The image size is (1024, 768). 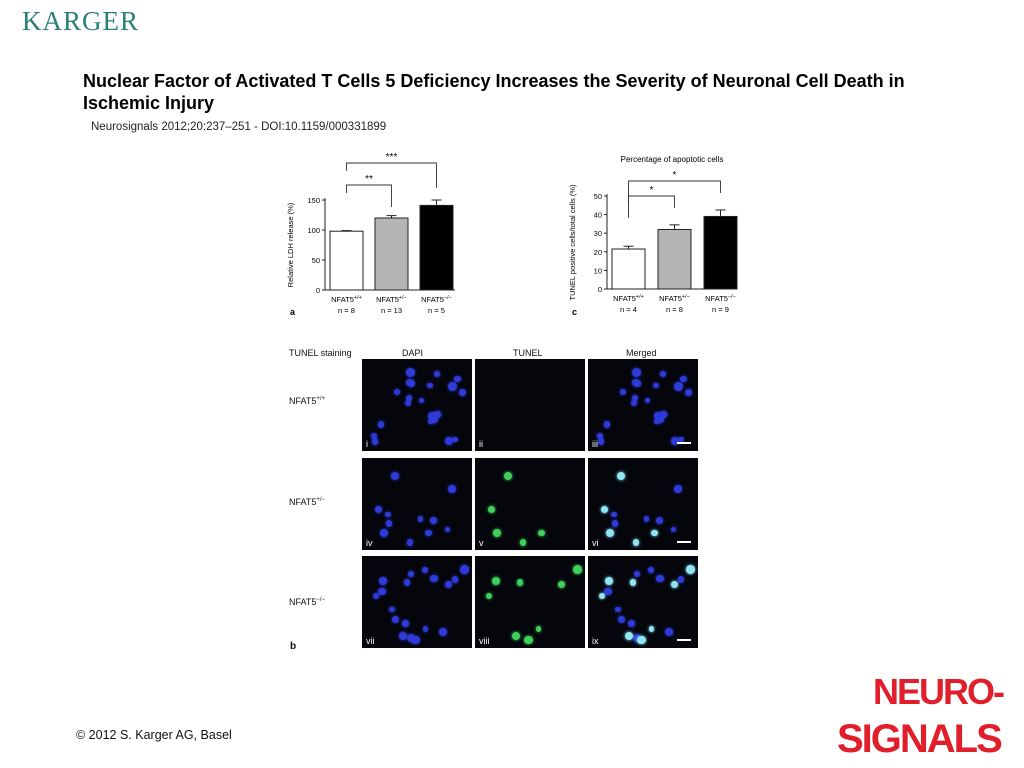 I want to click on panel-a-significance-label-0: **, so click(x=369, y=179).